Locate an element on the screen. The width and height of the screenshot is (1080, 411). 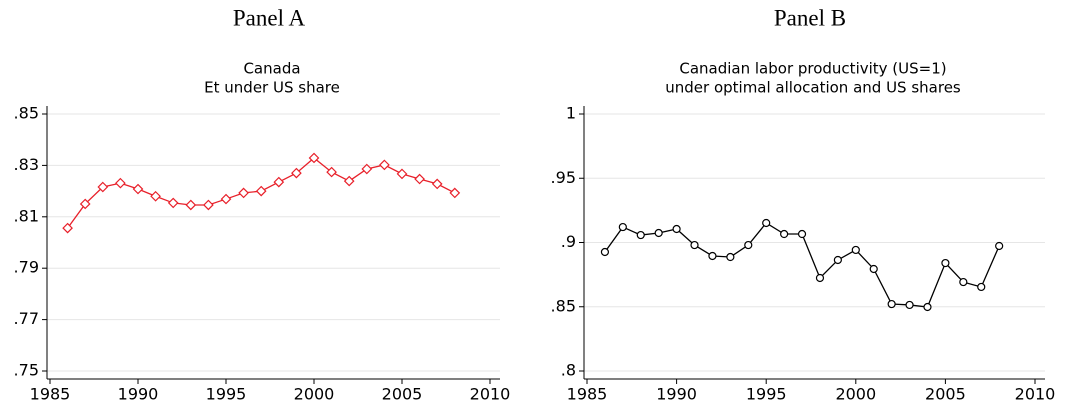
y-tick-label: .77 is located at coordinates (26, 318).